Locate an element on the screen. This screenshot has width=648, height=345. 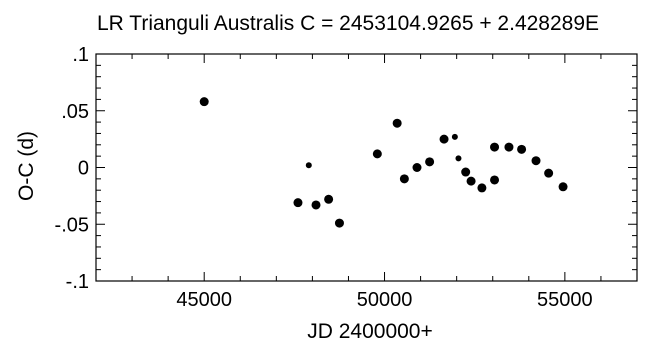
y-tick-label: .1 is located at coordinates (80, 55).